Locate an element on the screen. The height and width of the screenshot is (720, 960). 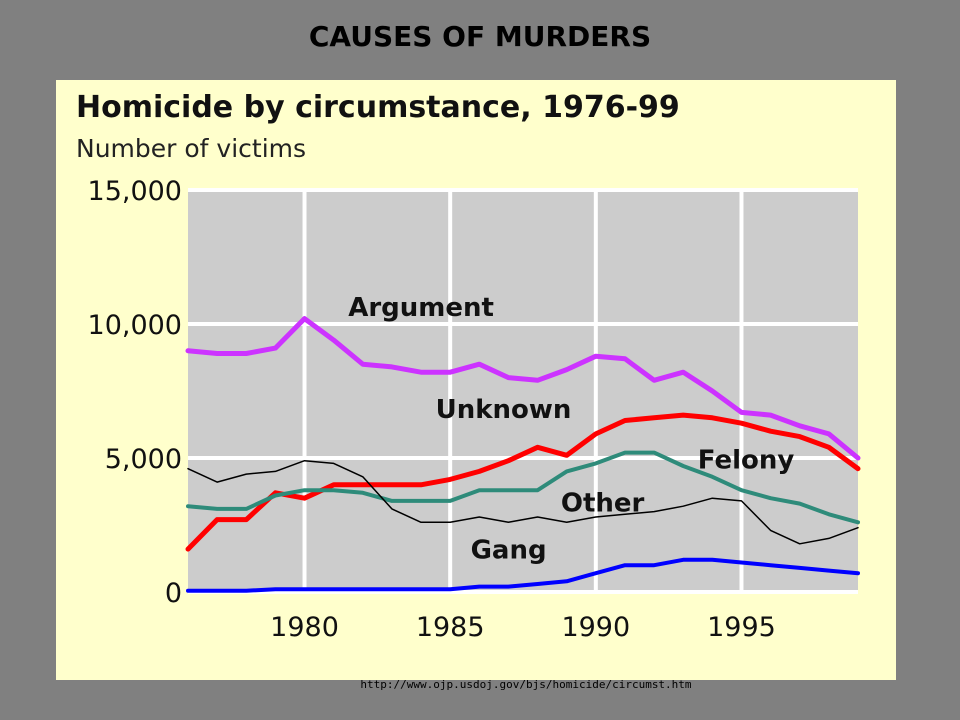
y-tick-label: 15,000 is located at coordinates (135, 191).